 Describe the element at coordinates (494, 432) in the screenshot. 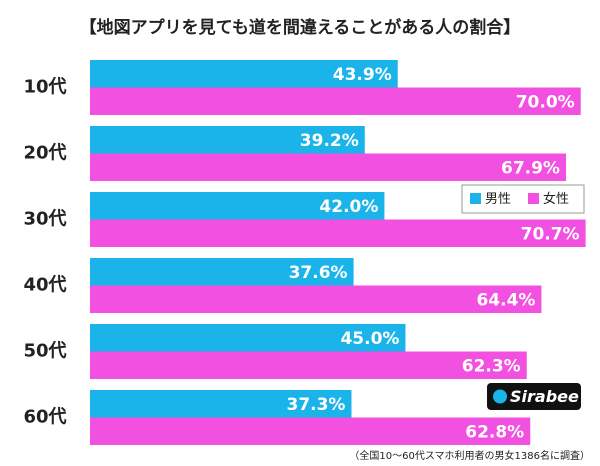

I see `value-label: 62.8%` at that location.